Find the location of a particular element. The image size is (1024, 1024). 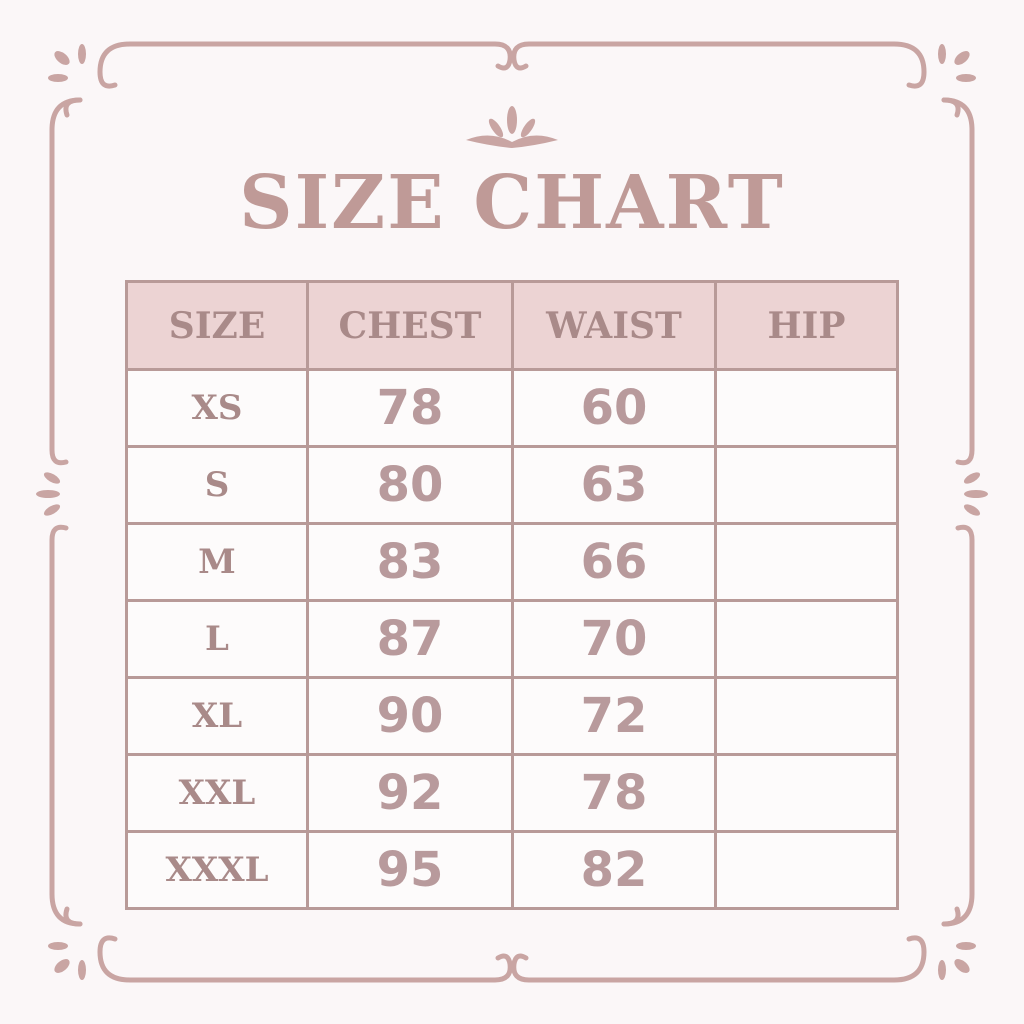

table-row: XXL 92 78 is located at coordinates (512, 793).